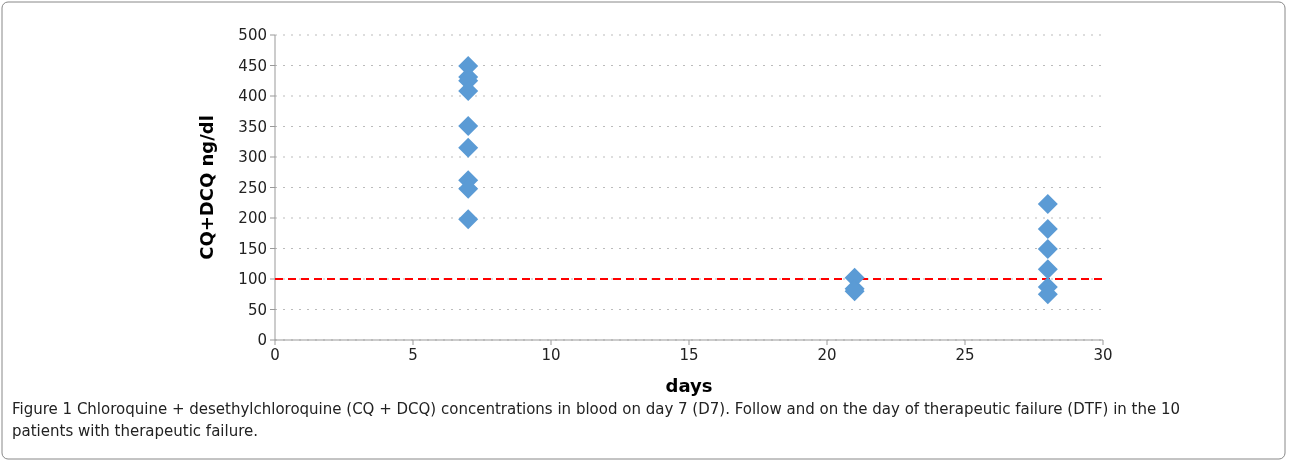  I want to click on y-tick-label: 0, so click(262, 340).